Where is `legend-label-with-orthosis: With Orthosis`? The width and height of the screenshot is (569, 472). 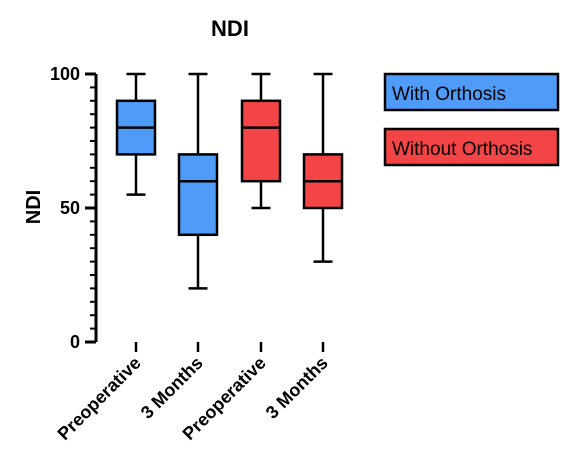 legend-label-with-orthosis: With Orthosis is located at coordinates (449, 94).